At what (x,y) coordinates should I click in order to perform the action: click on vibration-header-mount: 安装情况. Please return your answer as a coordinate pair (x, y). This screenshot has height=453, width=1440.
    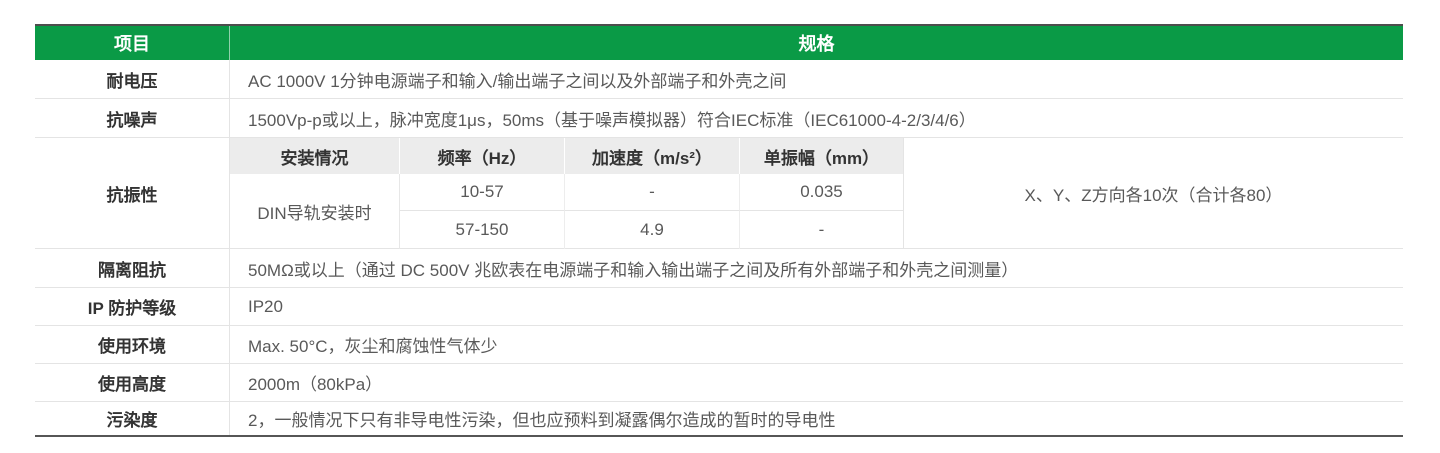
    Looking at the image, I should click on (315, 156).